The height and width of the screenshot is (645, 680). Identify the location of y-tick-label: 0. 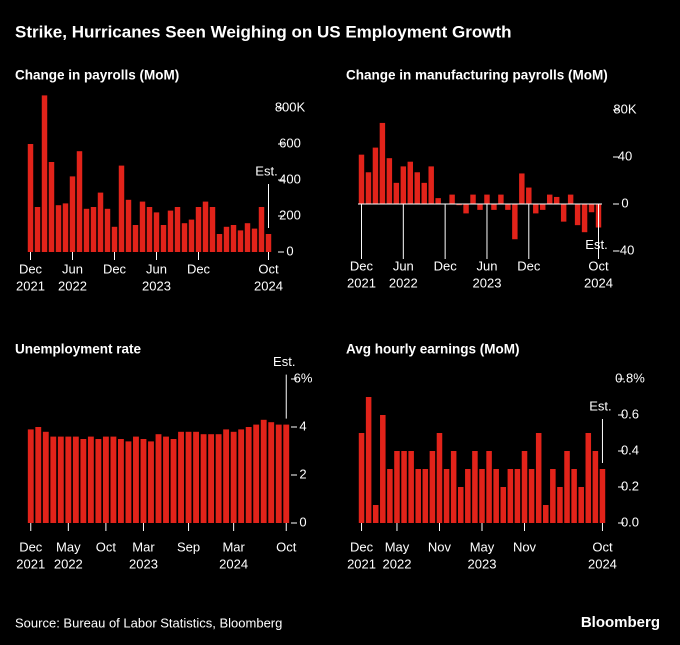
(289, 250).